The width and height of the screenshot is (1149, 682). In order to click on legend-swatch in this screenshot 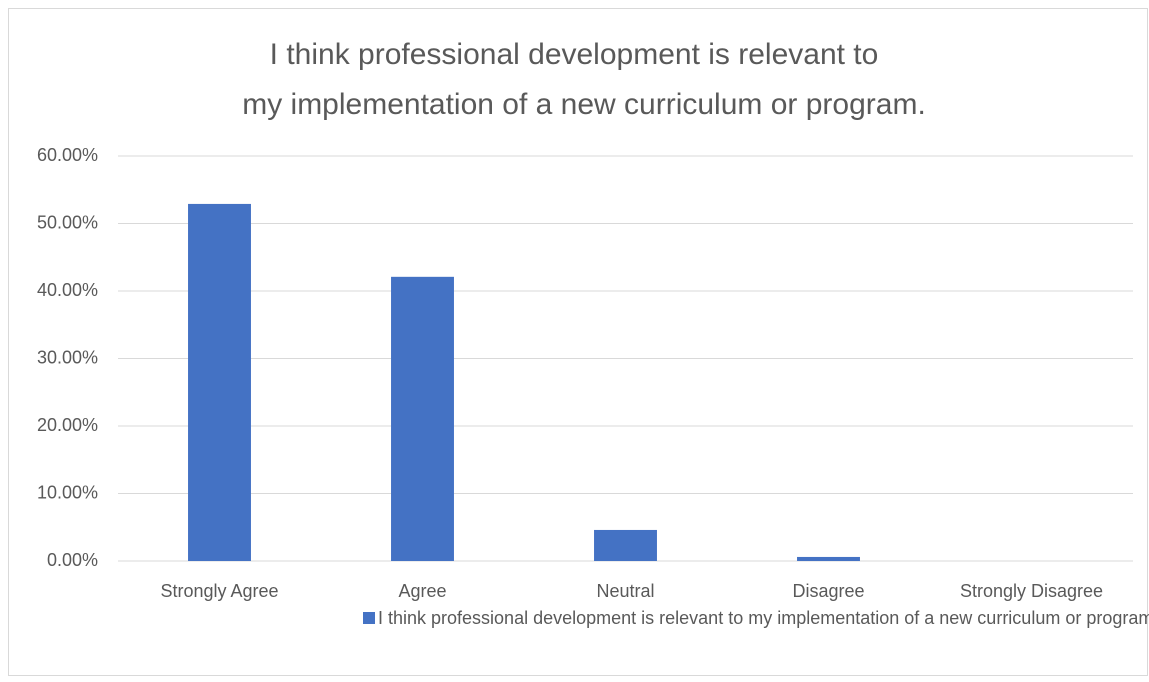, I will do `click(369, 618)`.